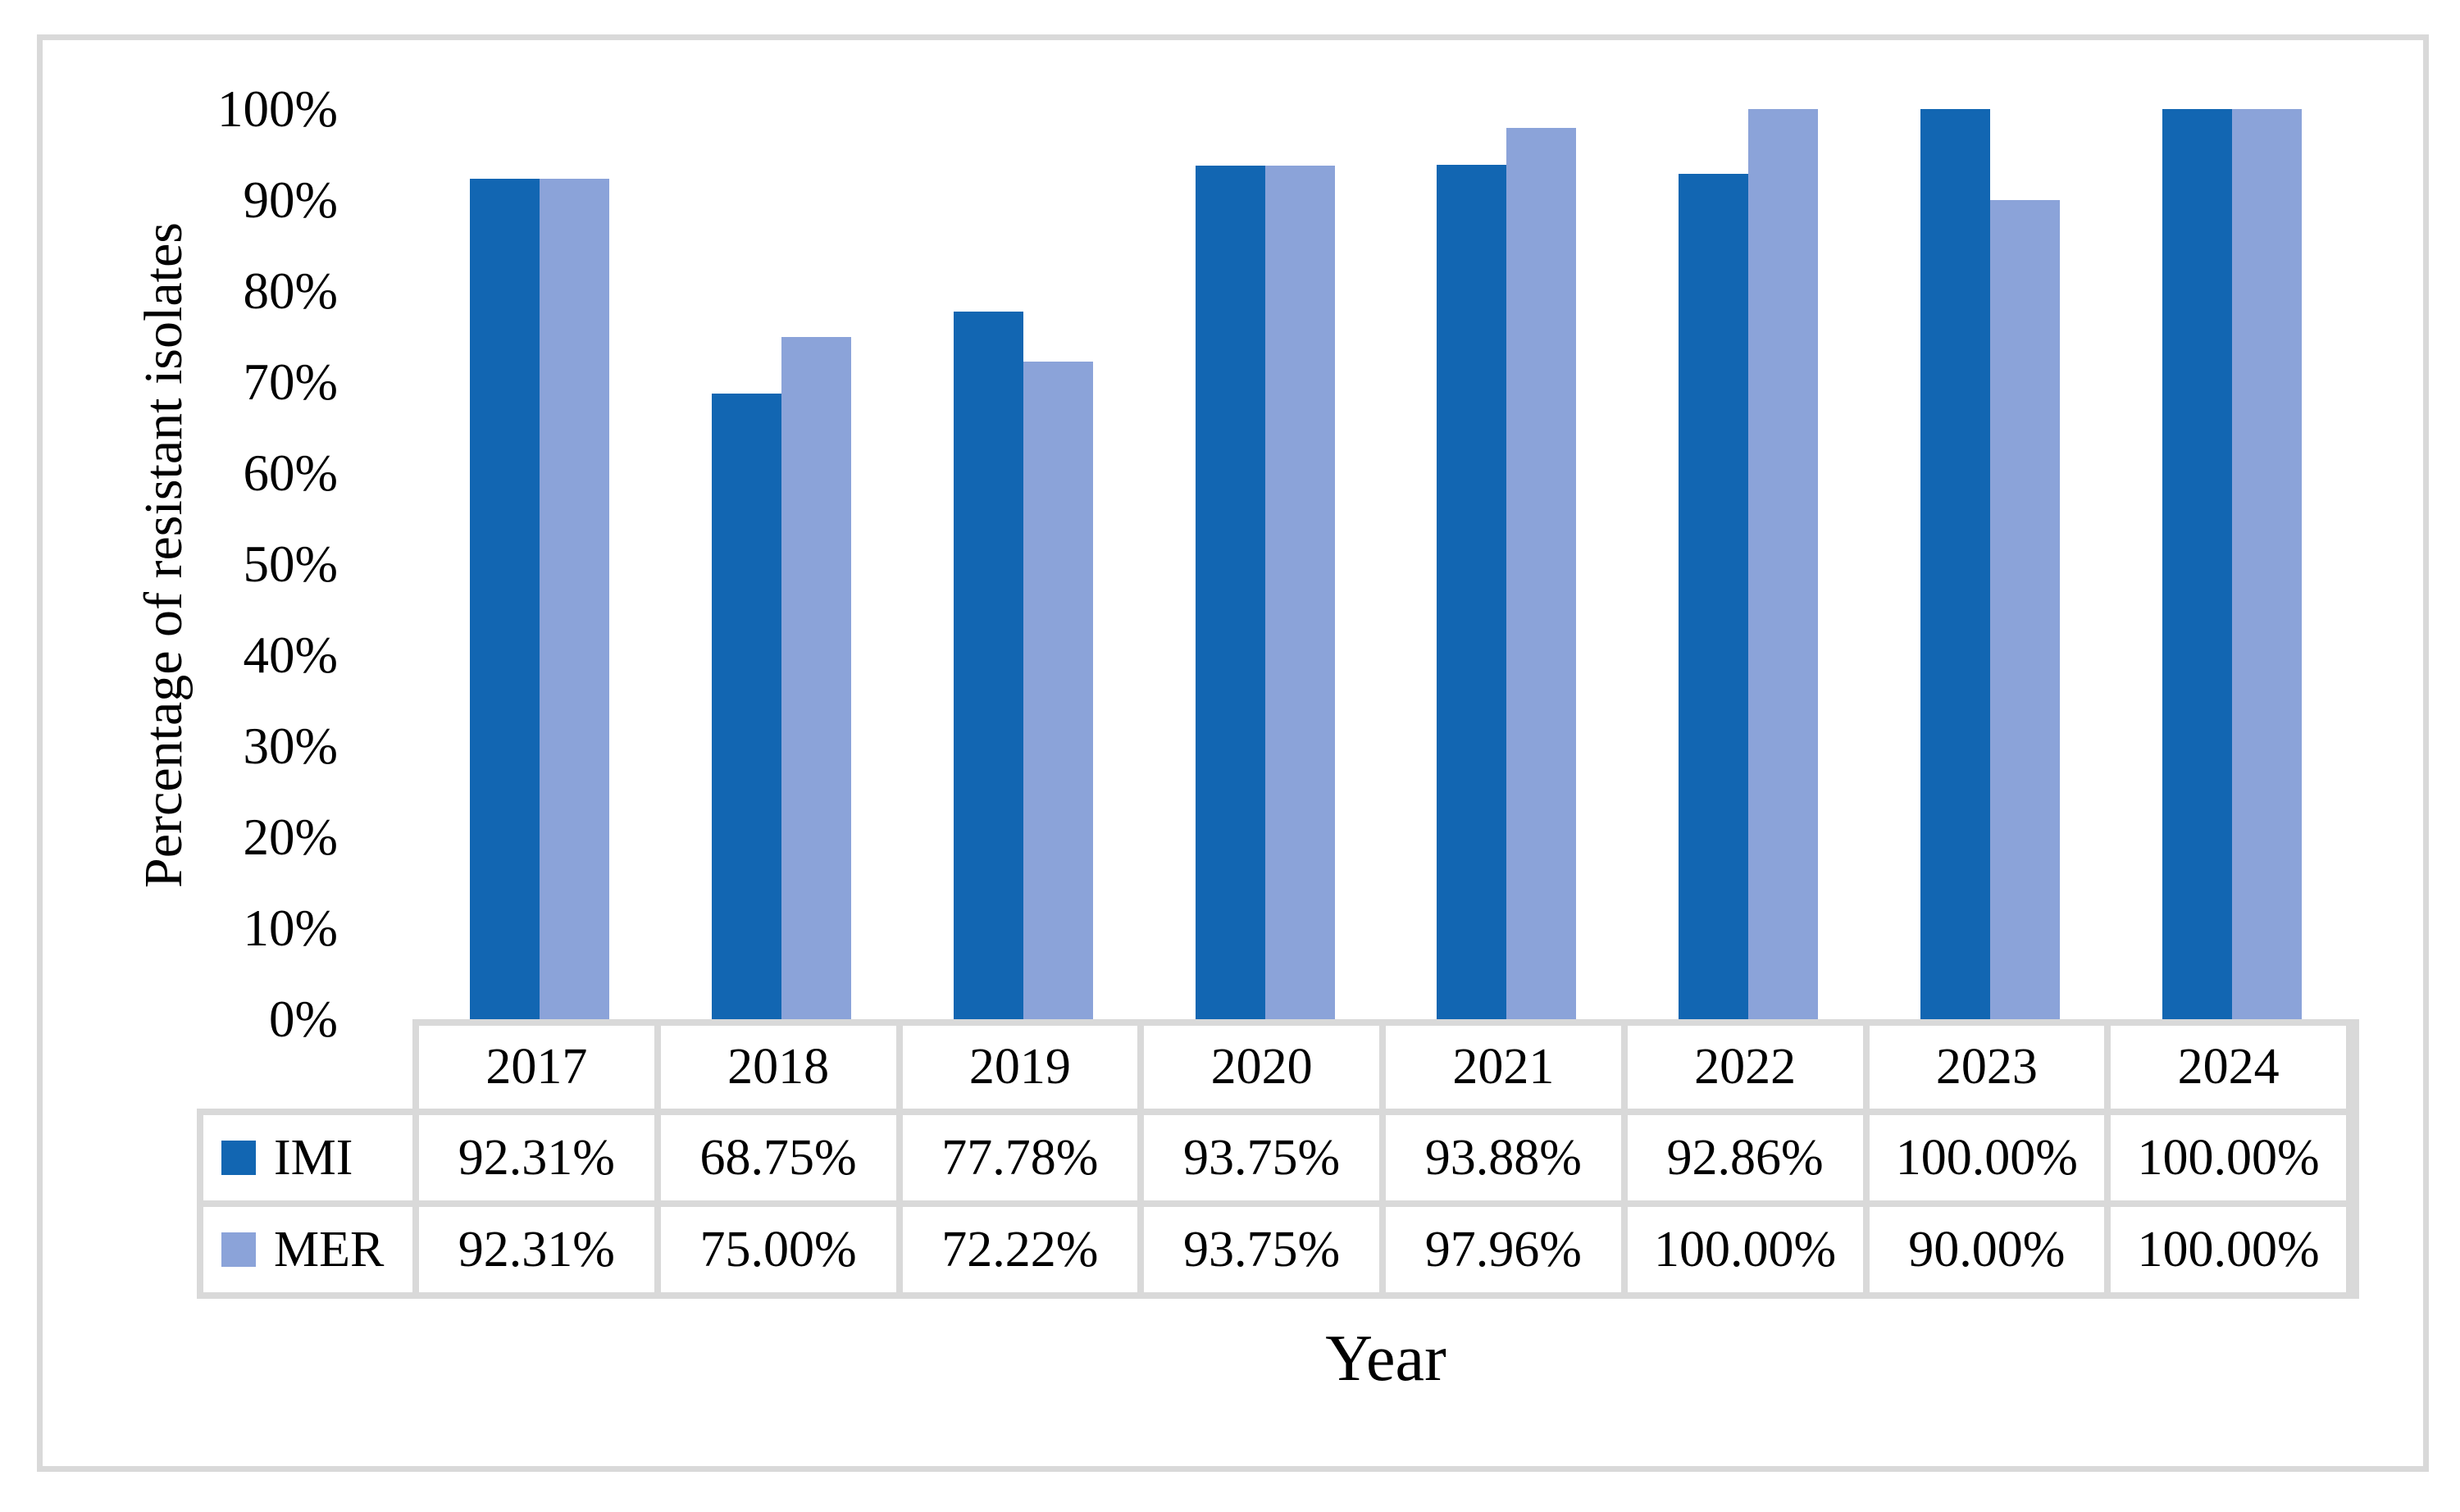  What do you see at coordinates (778, 1067) in the screenshot?
I see `table-cell-year-2018: 2018` at bounding box center [778, 1067].